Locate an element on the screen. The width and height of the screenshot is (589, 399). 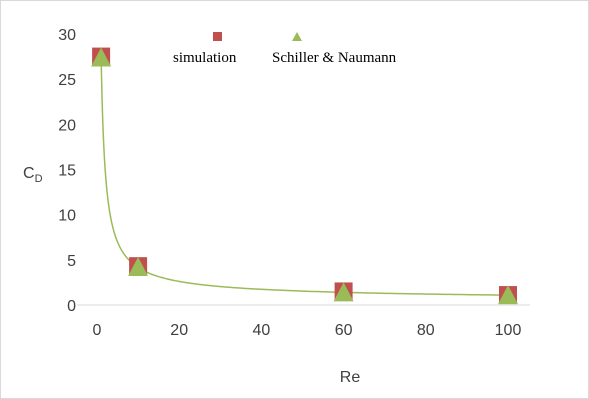
x-tick-label: 0 is located at coordinates (97, 330).